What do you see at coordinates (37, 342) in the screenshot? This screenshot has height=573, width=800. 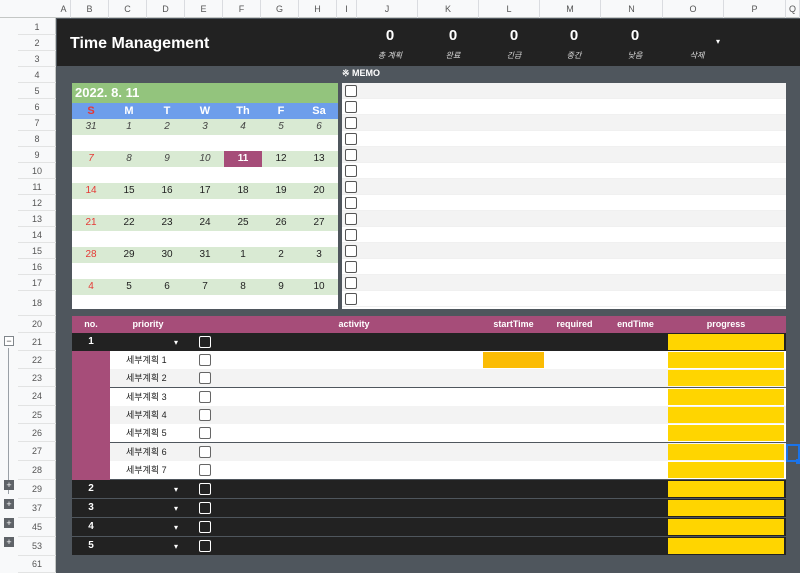 I see `row-header-21: 21` at bounding box center [37, 342].